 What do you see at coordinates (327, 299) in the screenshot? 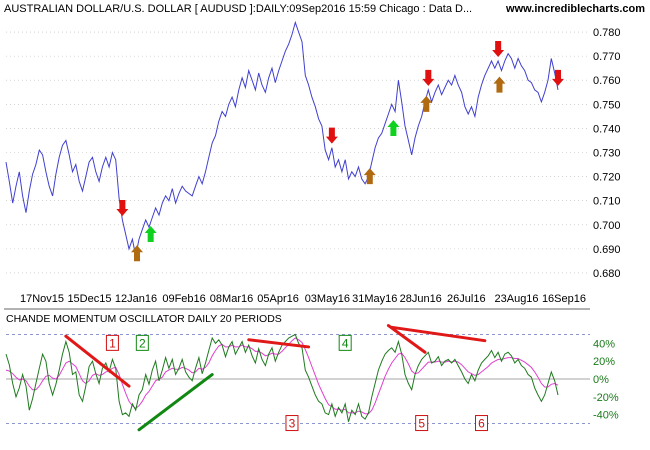
I see `price-x-tick: 03May16` at bounding box center [327, 299].